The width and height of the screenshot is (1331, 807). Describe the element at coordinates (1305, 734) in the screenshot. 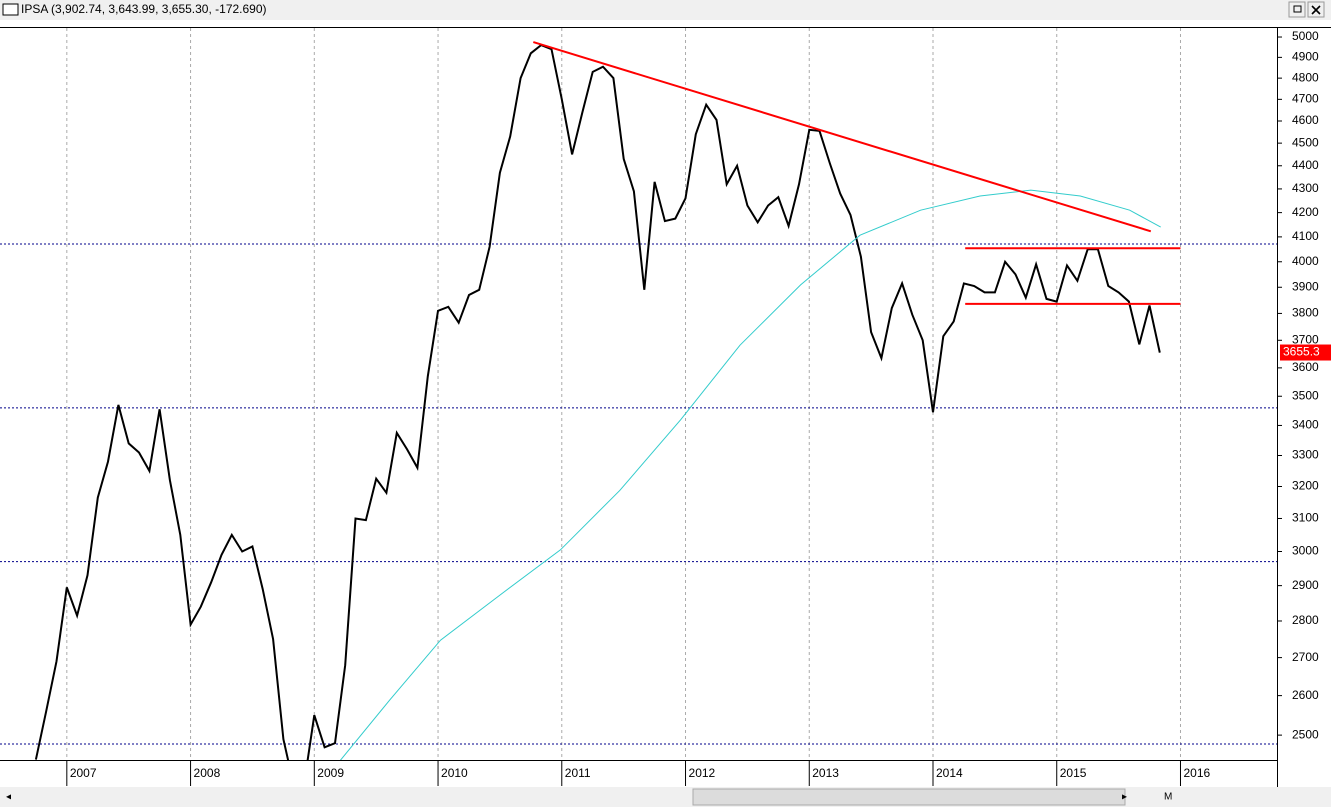

I see `y-tick-label: 2500` at that location.